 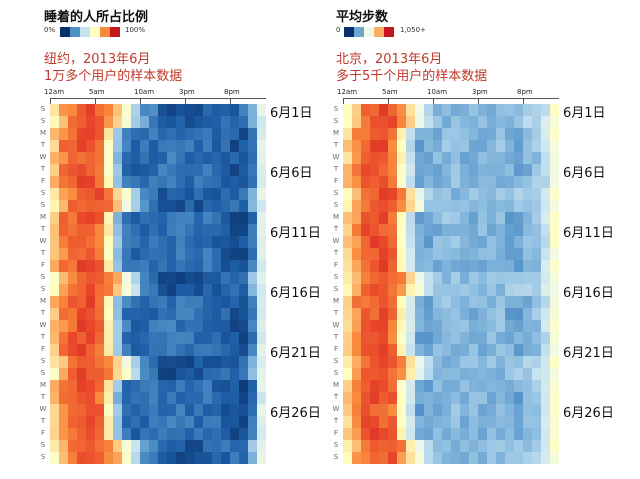 I want to click on weekday-label: F, so click(x=43, y=433).